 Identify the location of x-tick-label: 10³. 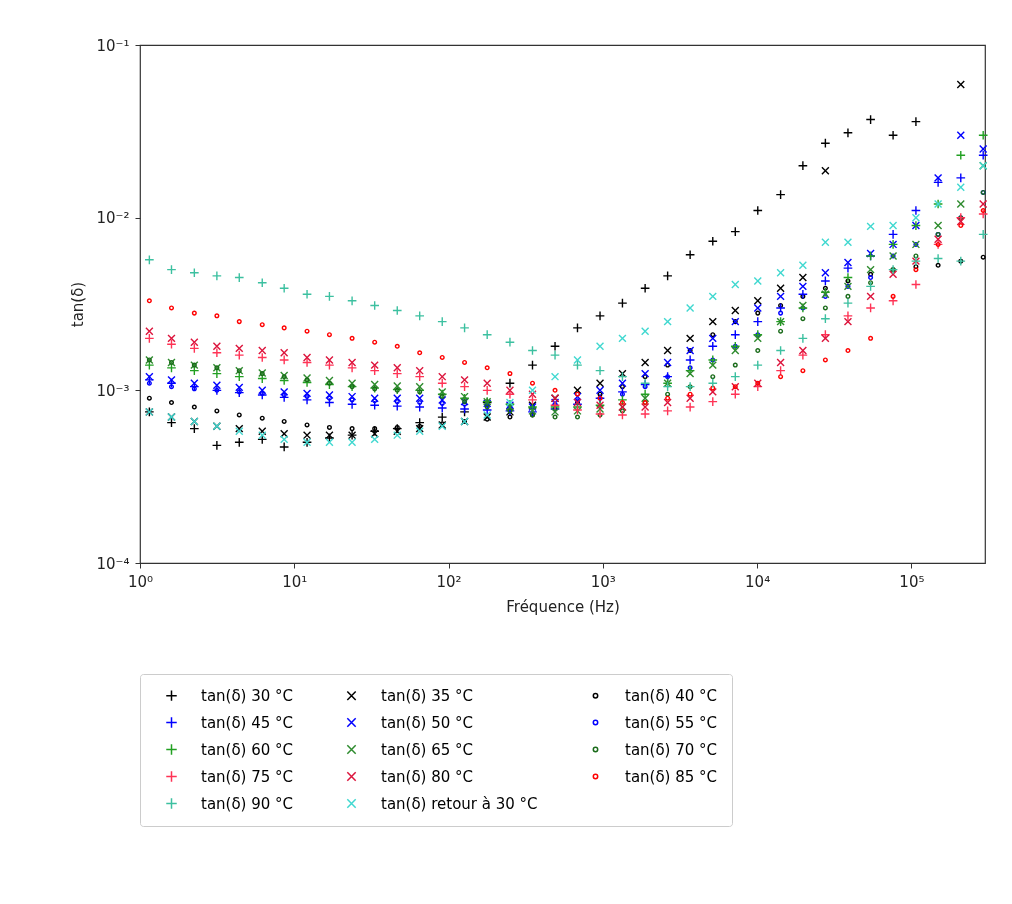
(603, 581).